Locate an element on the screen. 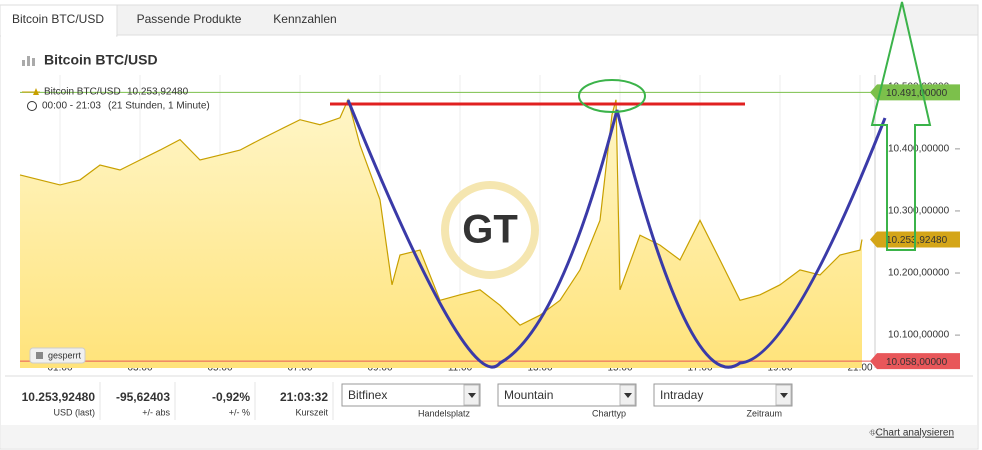 The image size is (982, 450). duration: (21 Stunden, 1 Minute) is located at coordinates (159, 106).